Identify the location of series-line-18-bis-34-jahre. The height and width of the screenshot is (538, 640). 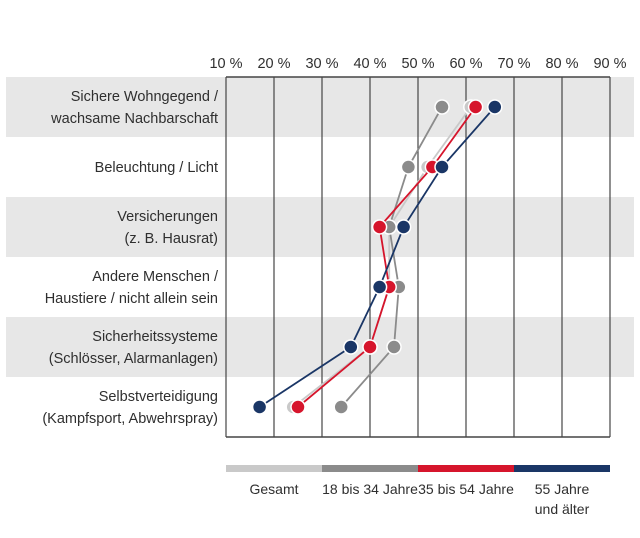
(391, 257).